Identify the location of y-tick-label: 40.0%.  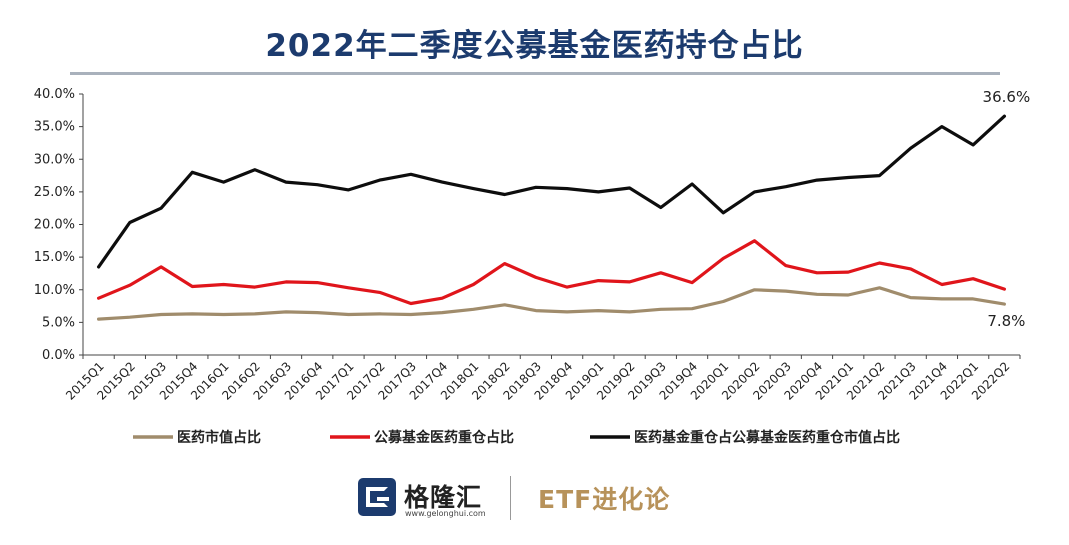
(54, 94).